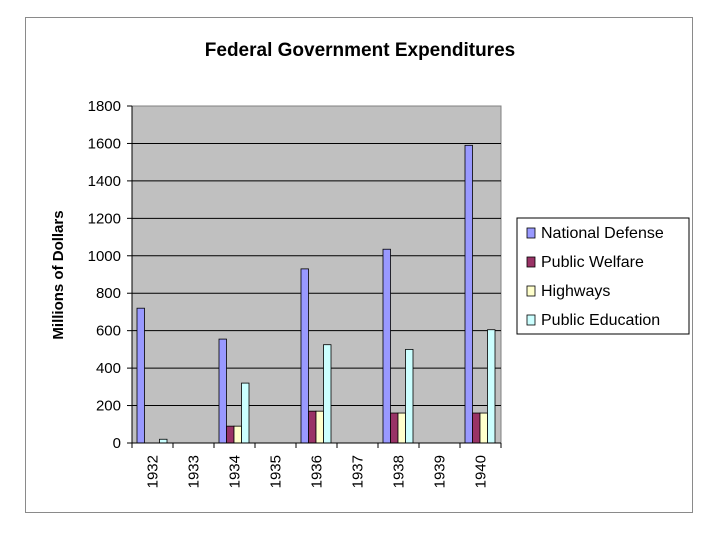  What do you see at coordinates (399, 471) in the screenshot?
I see `x-tick-label: 1938` at bounding box center [399, 471].